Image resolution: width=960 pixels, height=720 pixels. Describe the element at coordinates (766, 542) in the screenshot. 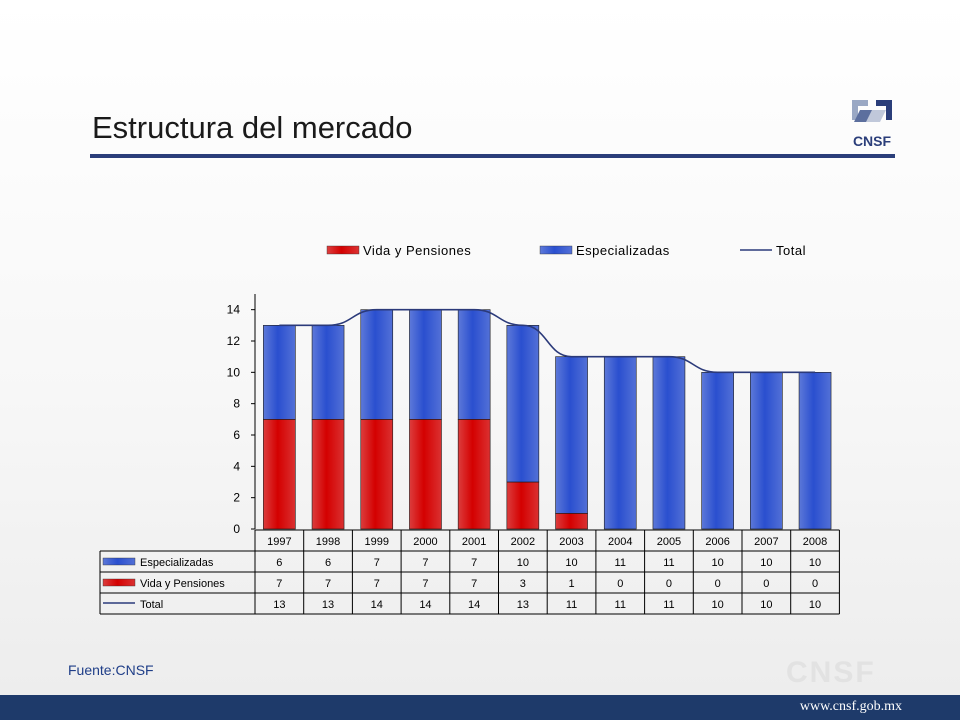

I see `table-header-2007: 2007` at that location.